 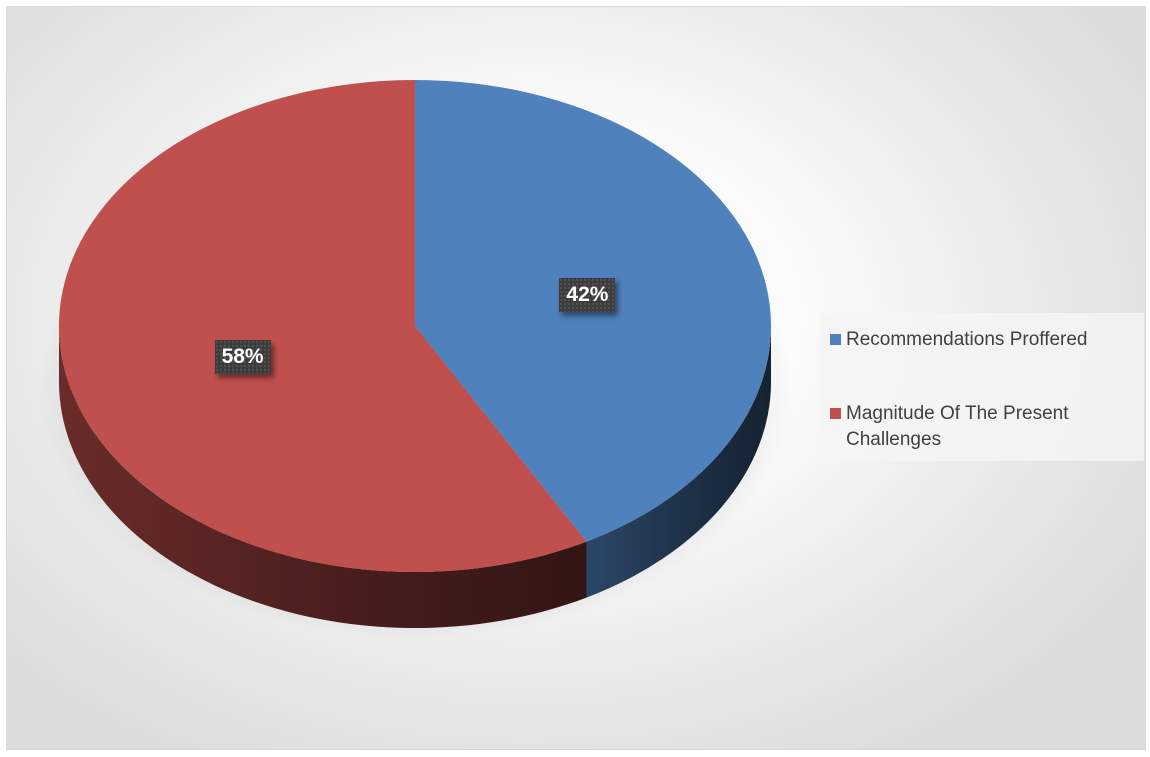 What do you see at coordinates (587, 295) in the screenshot?
I see `data-label-recommendations: 42%` at bounding box center [587, 295].